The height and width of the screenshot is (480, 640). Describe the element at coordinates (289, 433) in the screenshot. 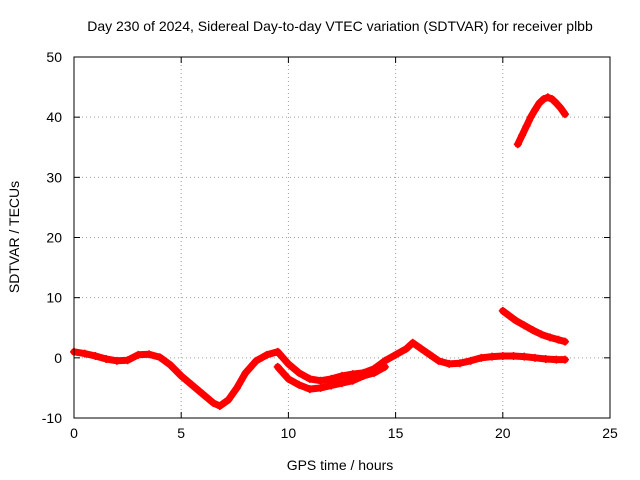

I see `x-tick-label: 10` at that location.